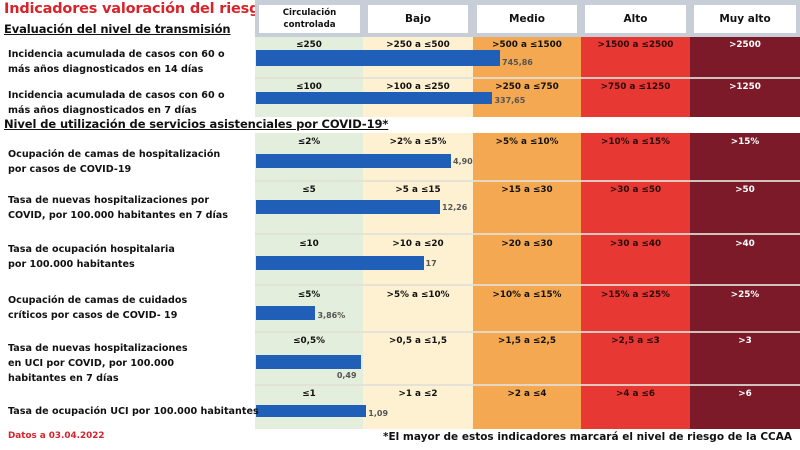  What do you see at coordinates (745, 244) in the screenshot?
I see `threshold-cell: >40` at bounding box center [745, 244].